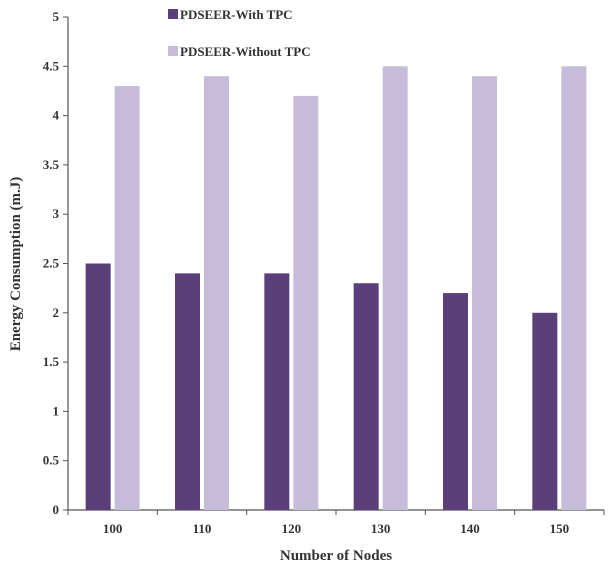 The height and width of the screenshot is (568, 608). What do you see at coordinates (381, 528) in the screenshot?
I see `x-tick-label: 130` at bounding box center [381, 528].